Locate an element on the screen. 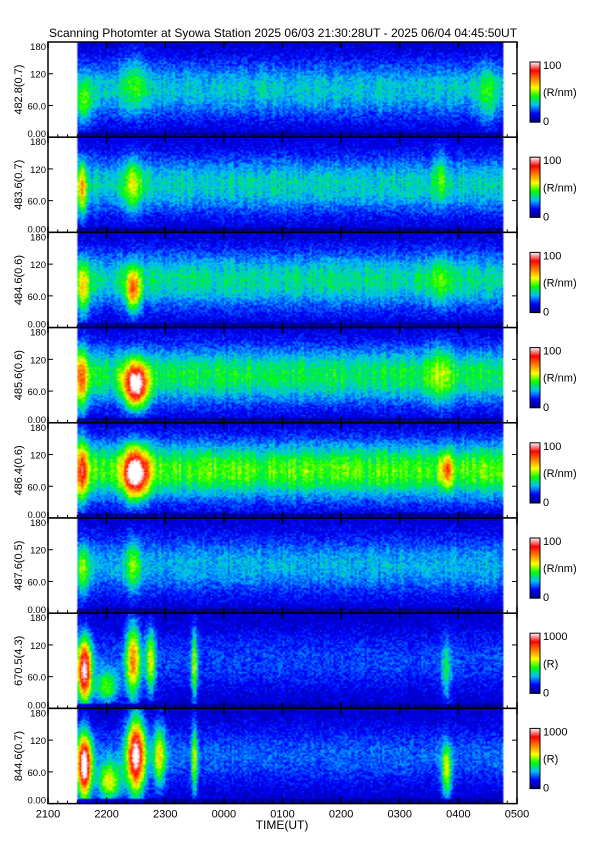 The image size is (595, 842). panel-ylabel: 483.6(0.7) is located at coordinates (19, 185).